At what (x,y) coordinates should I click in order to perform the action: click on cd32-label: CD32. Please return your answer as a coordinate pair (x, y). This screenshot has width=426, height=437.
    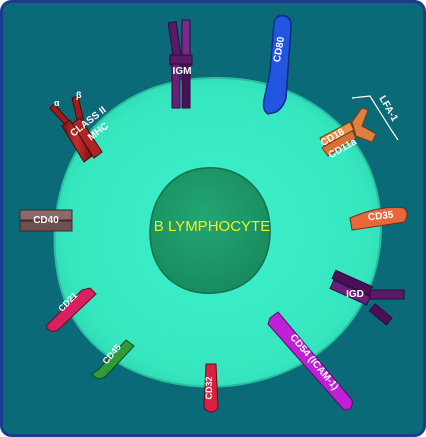
    Looking at the image, I should click on (209, 387).